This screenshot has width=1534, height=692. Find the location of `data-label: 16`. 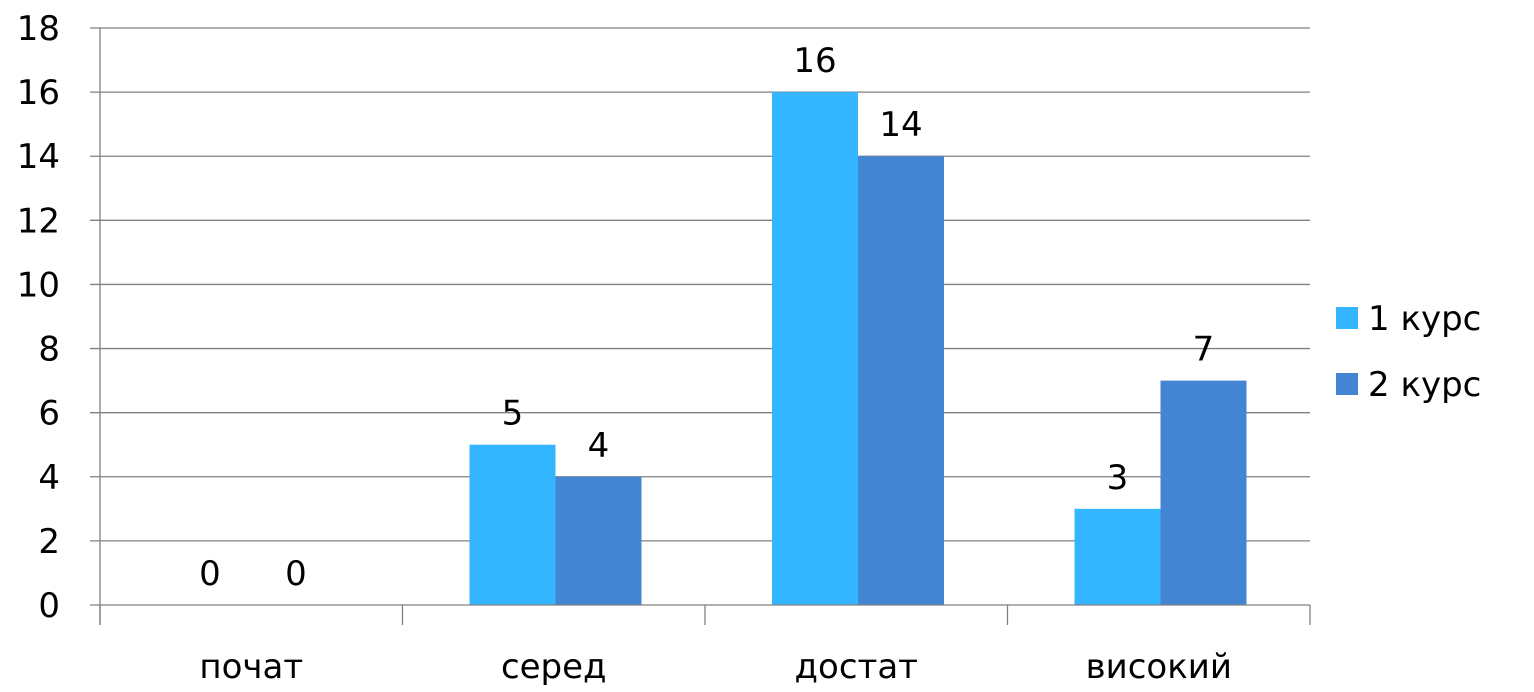

data-label: 16 is located at coordinates (814, 61).